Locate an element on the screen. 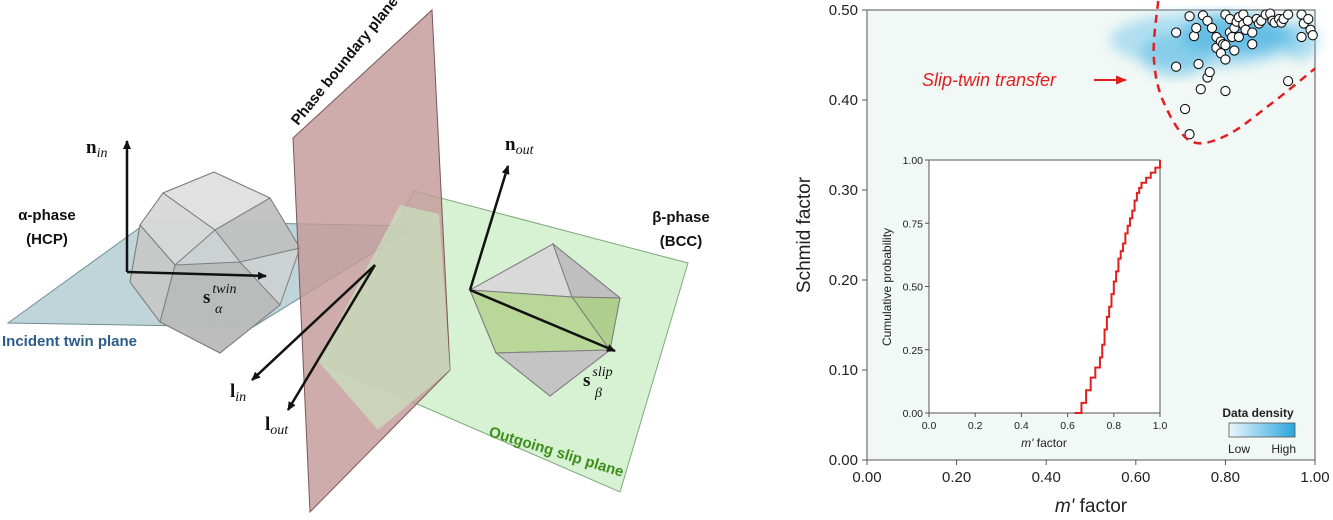 This screenshot has width=1333, height=520. l-out-label: lout is located at coordinates (277, 426).